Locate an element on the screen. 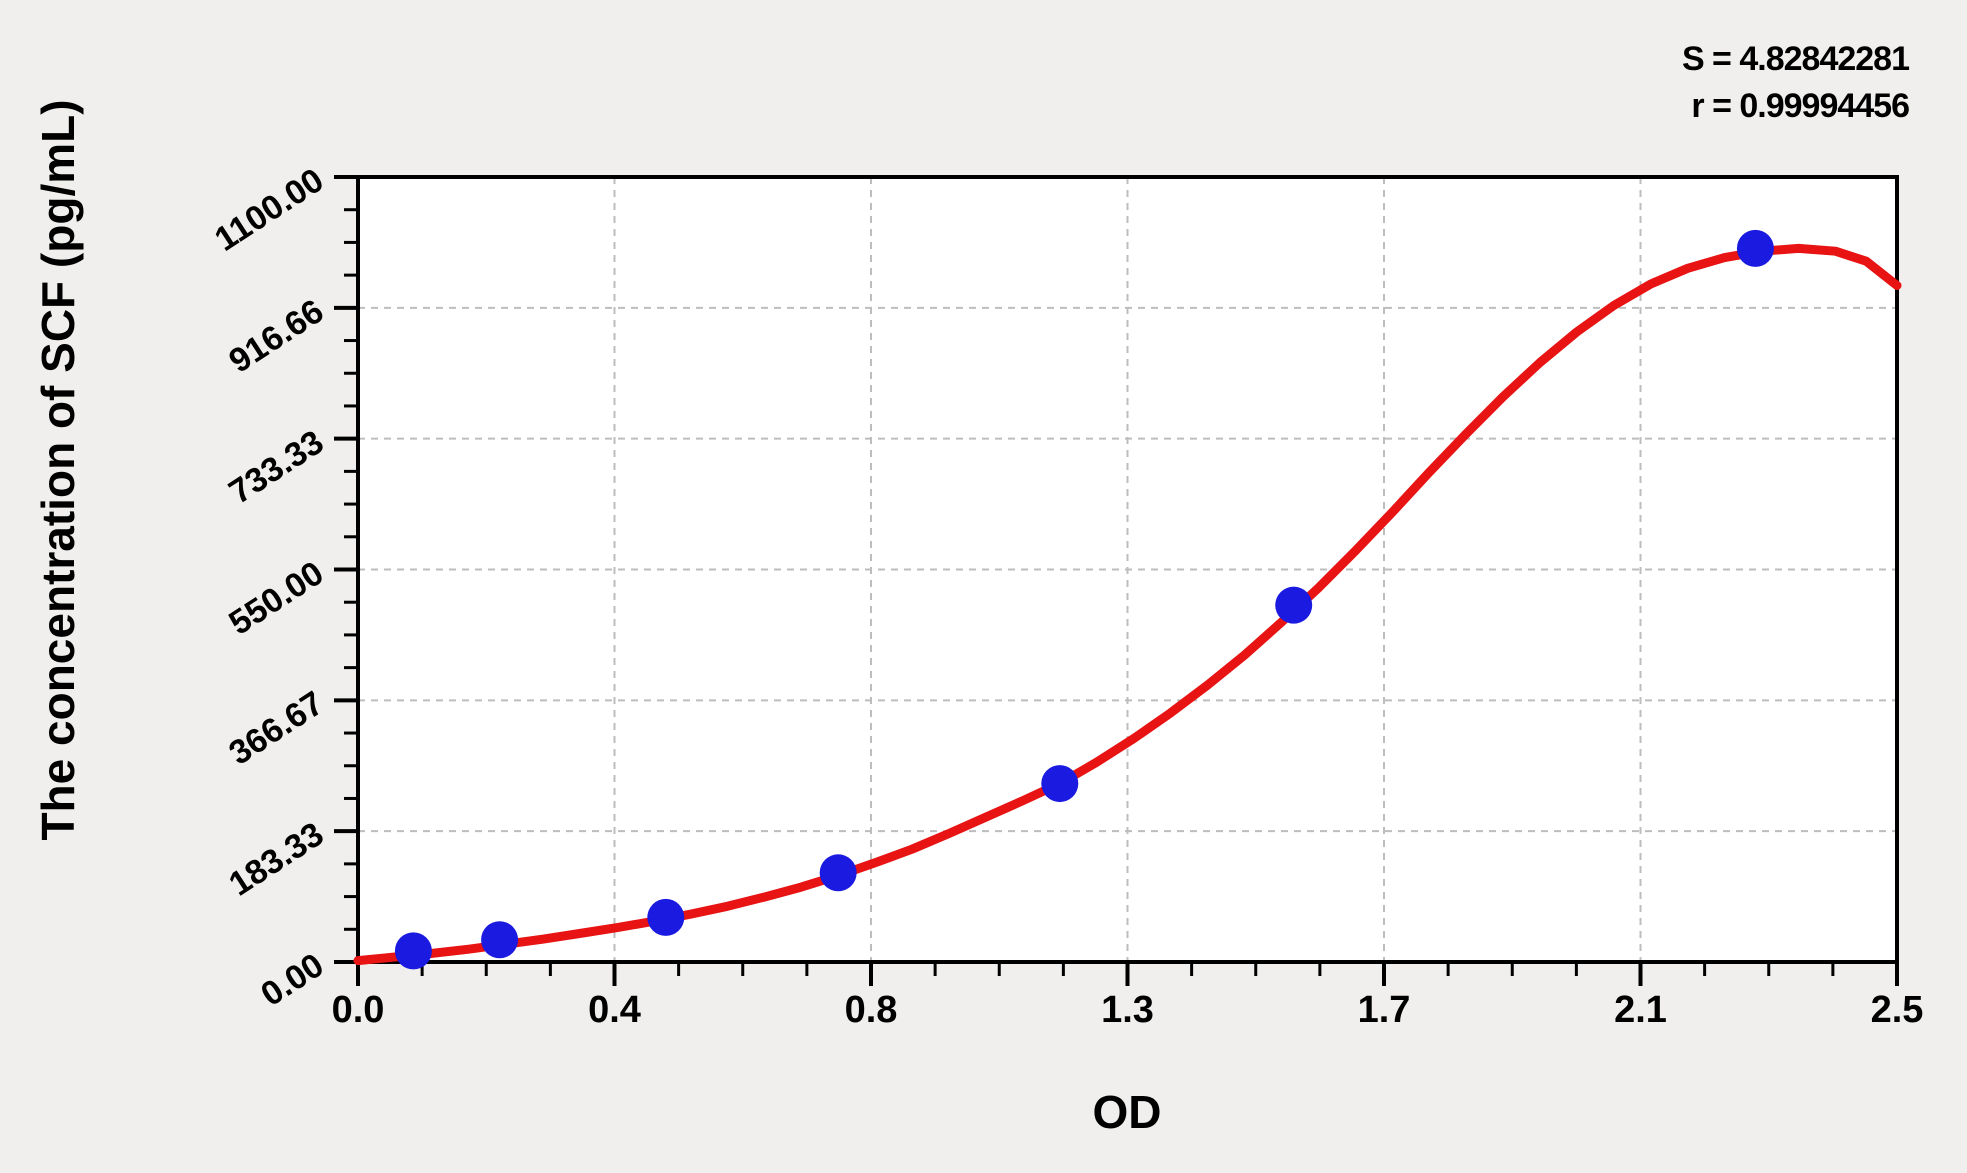 This screenshot has width=1967, height=1173. x-tick-label: 0.4 is located at coordinates (614, 1010).